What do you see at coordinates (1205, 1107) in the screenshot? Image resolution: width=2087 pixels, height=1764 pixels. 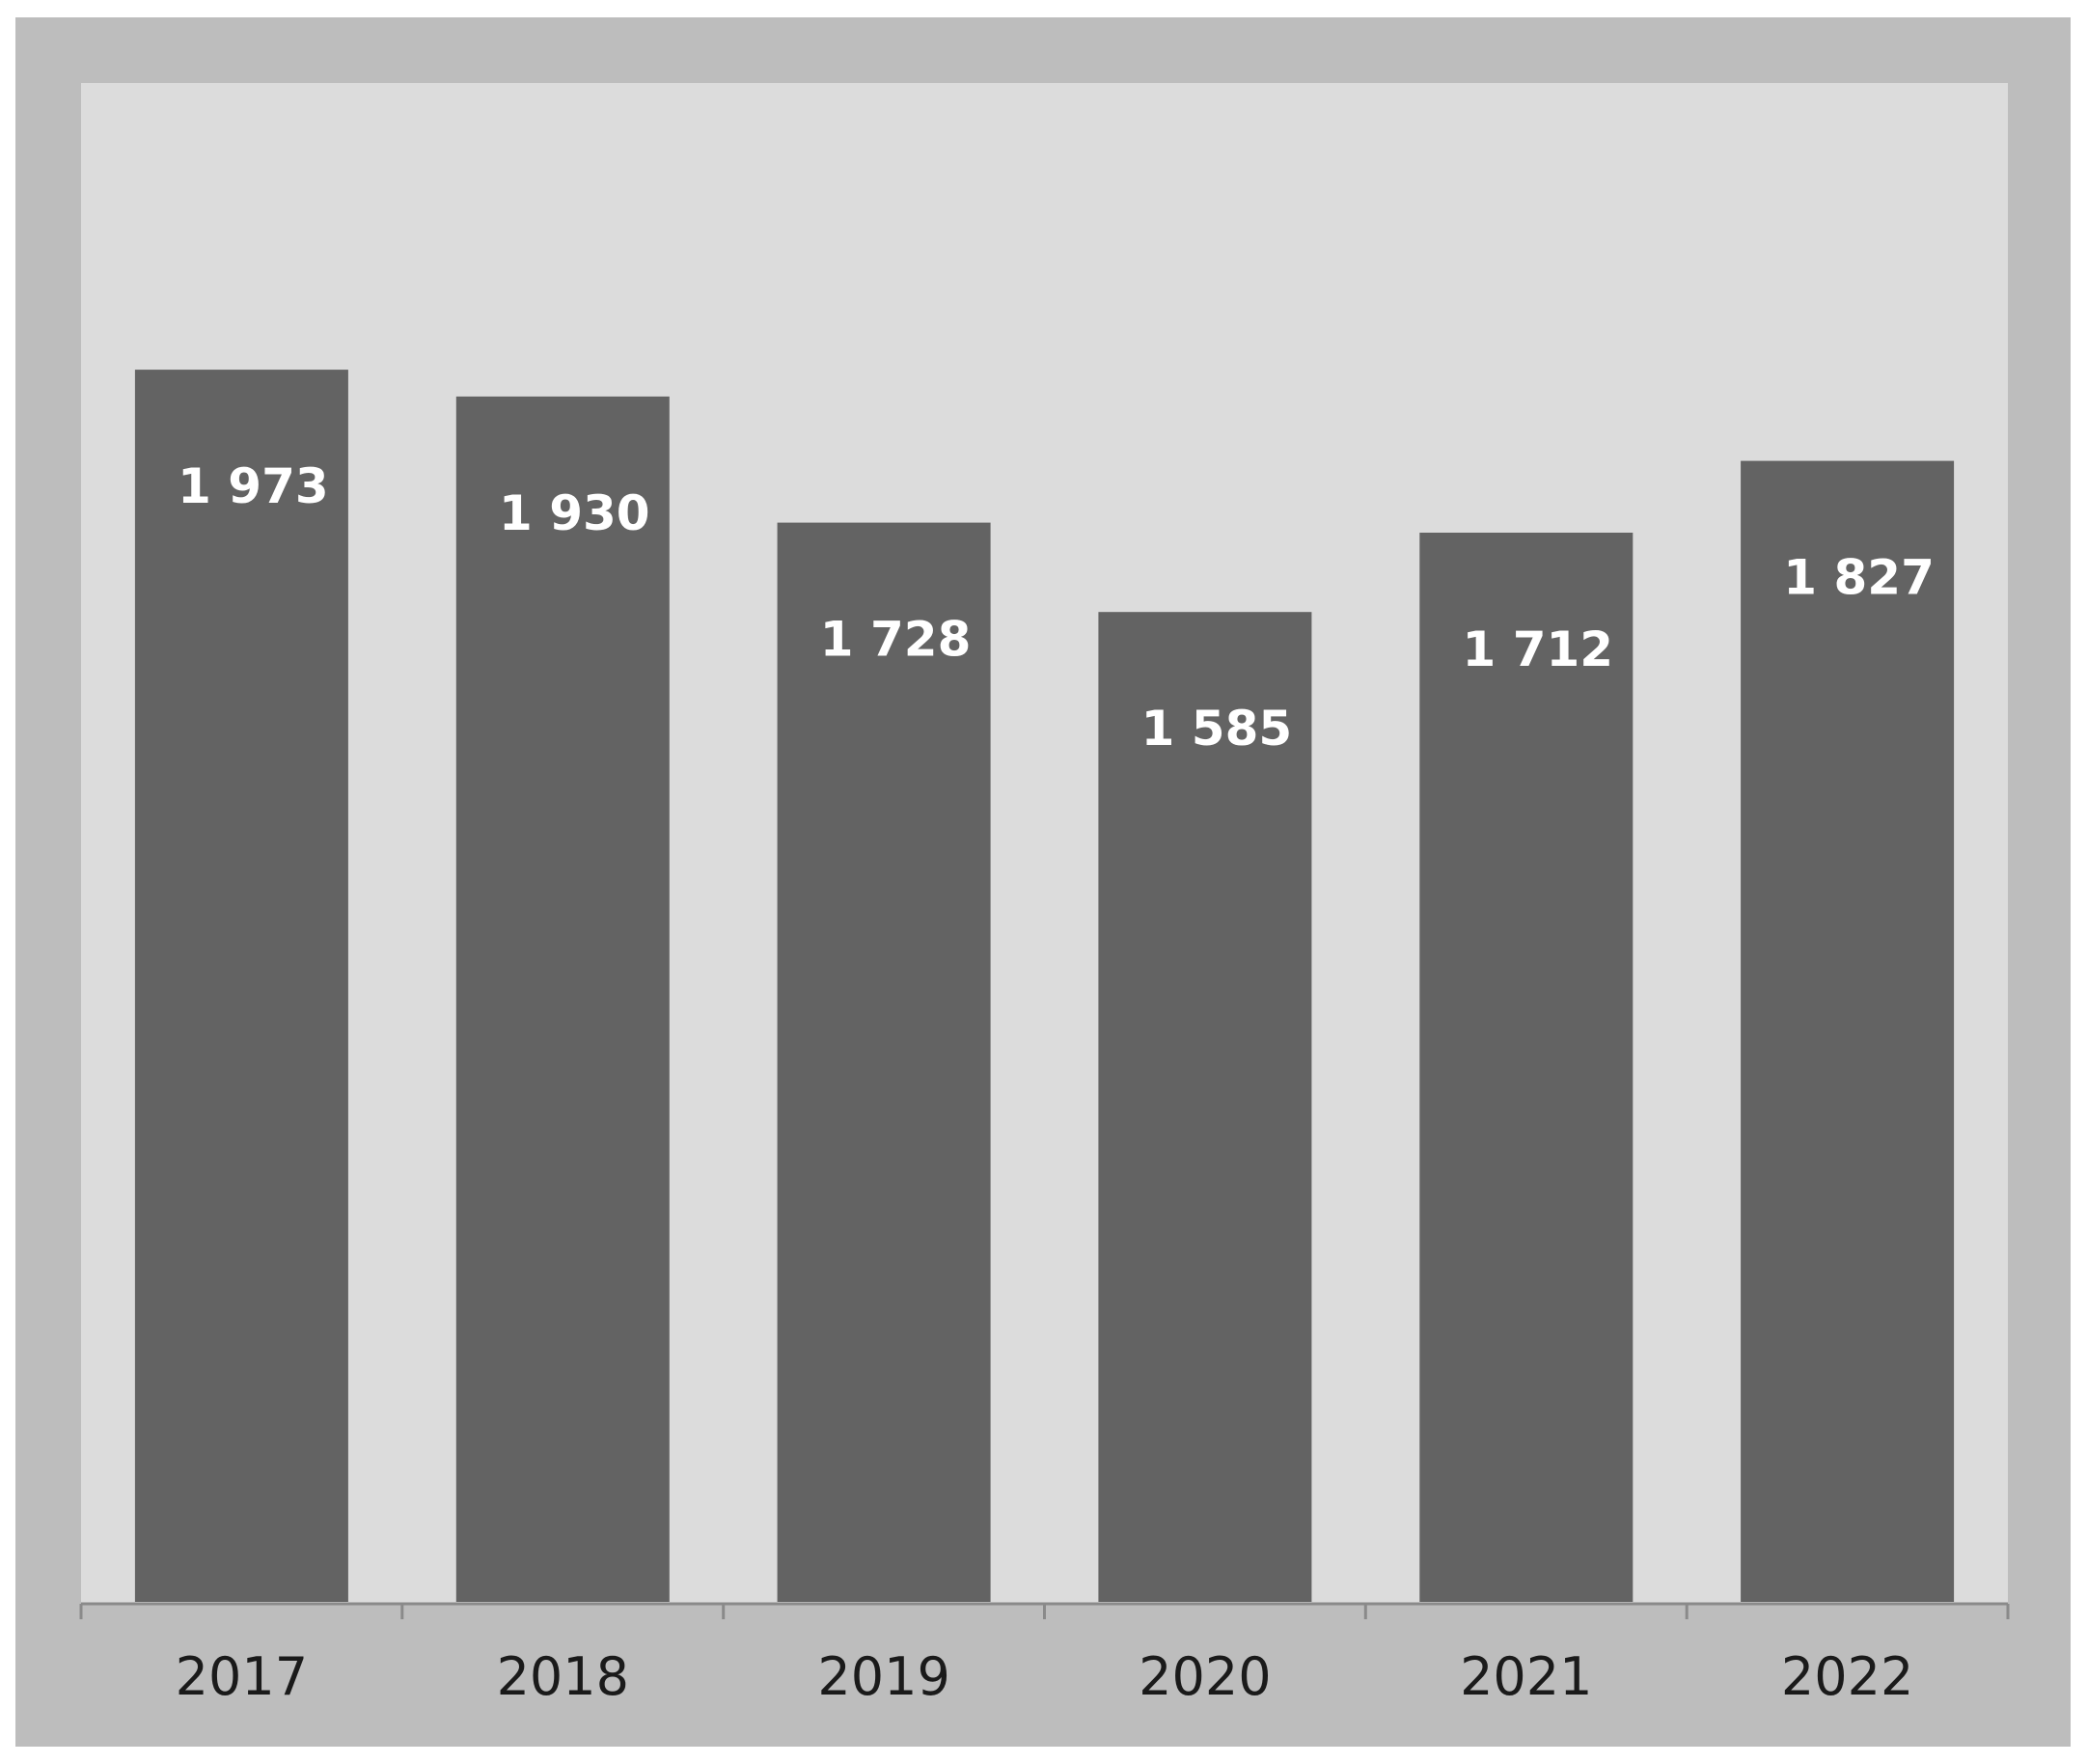 I see `bar-2020` at bounding box center [1205, 1107].